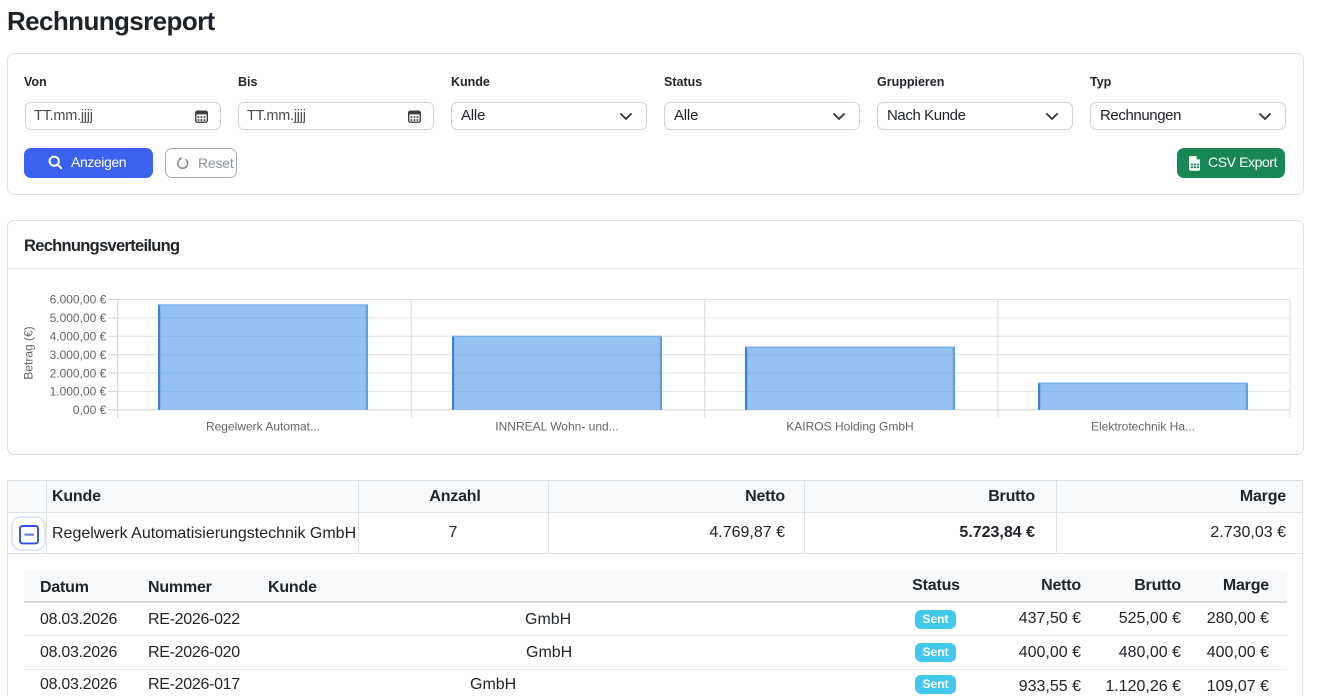 This screenshot has height=696, width=1334. What do you see at coordinates (78, 337) in the screenshot?
I see `svg-text: 4.000,00 €` at bounding box center [78, 337].